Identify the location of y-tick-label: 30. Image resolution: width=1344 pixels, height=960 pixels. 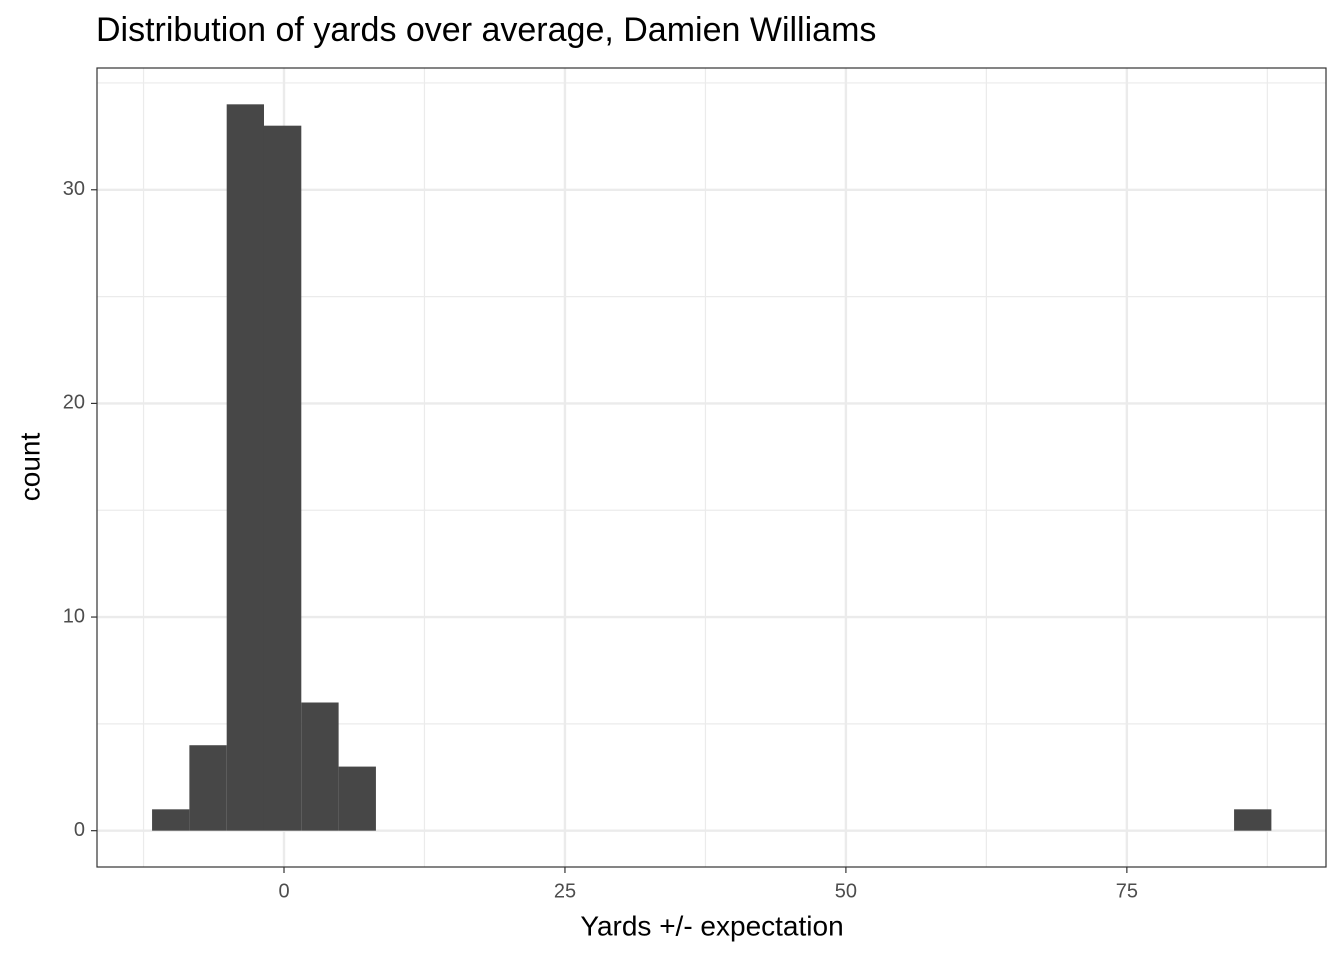
(74, 189).